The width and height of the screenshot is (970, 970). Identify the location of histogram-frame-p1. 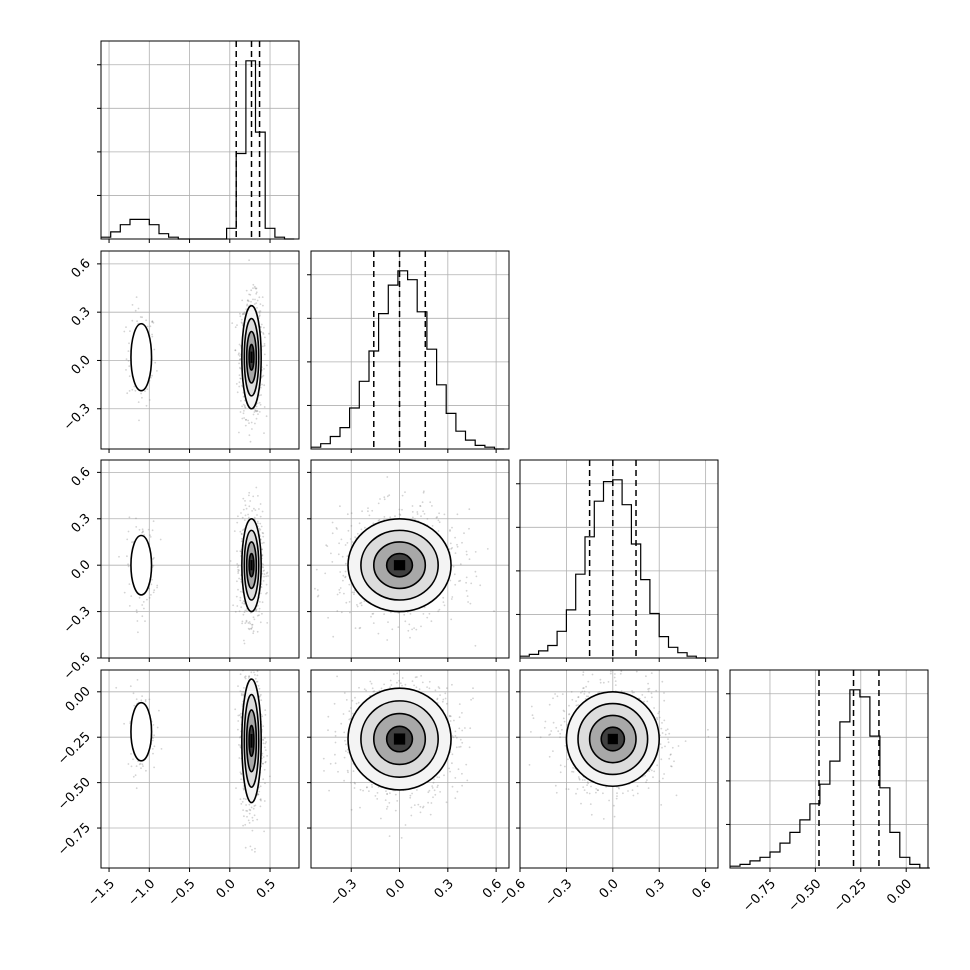
(410, 350).